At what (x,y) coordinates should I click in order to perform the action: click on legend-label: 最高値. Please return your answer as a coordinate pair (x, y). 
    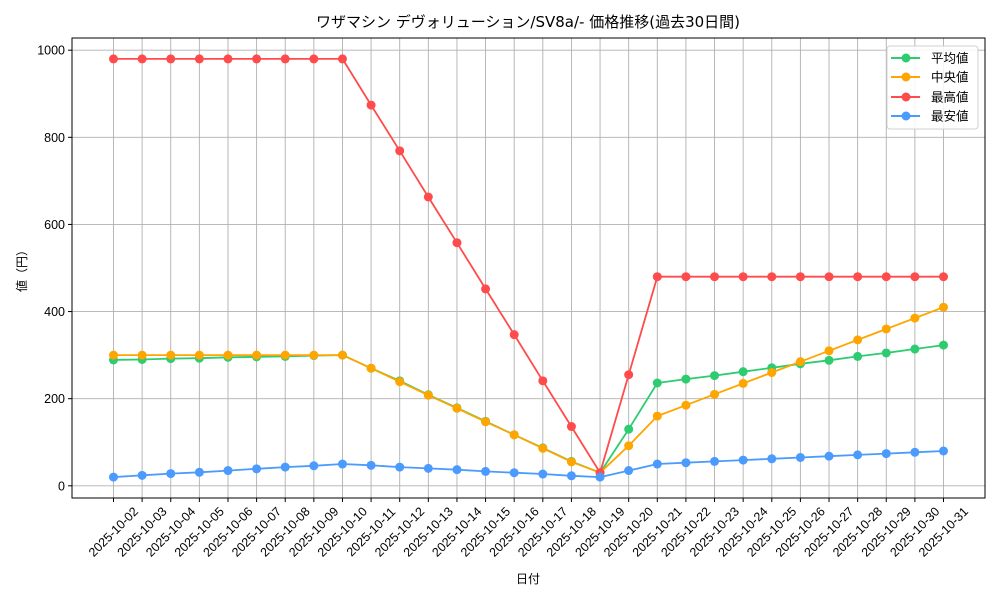
    Looking at the image, I should click on (950, 97).